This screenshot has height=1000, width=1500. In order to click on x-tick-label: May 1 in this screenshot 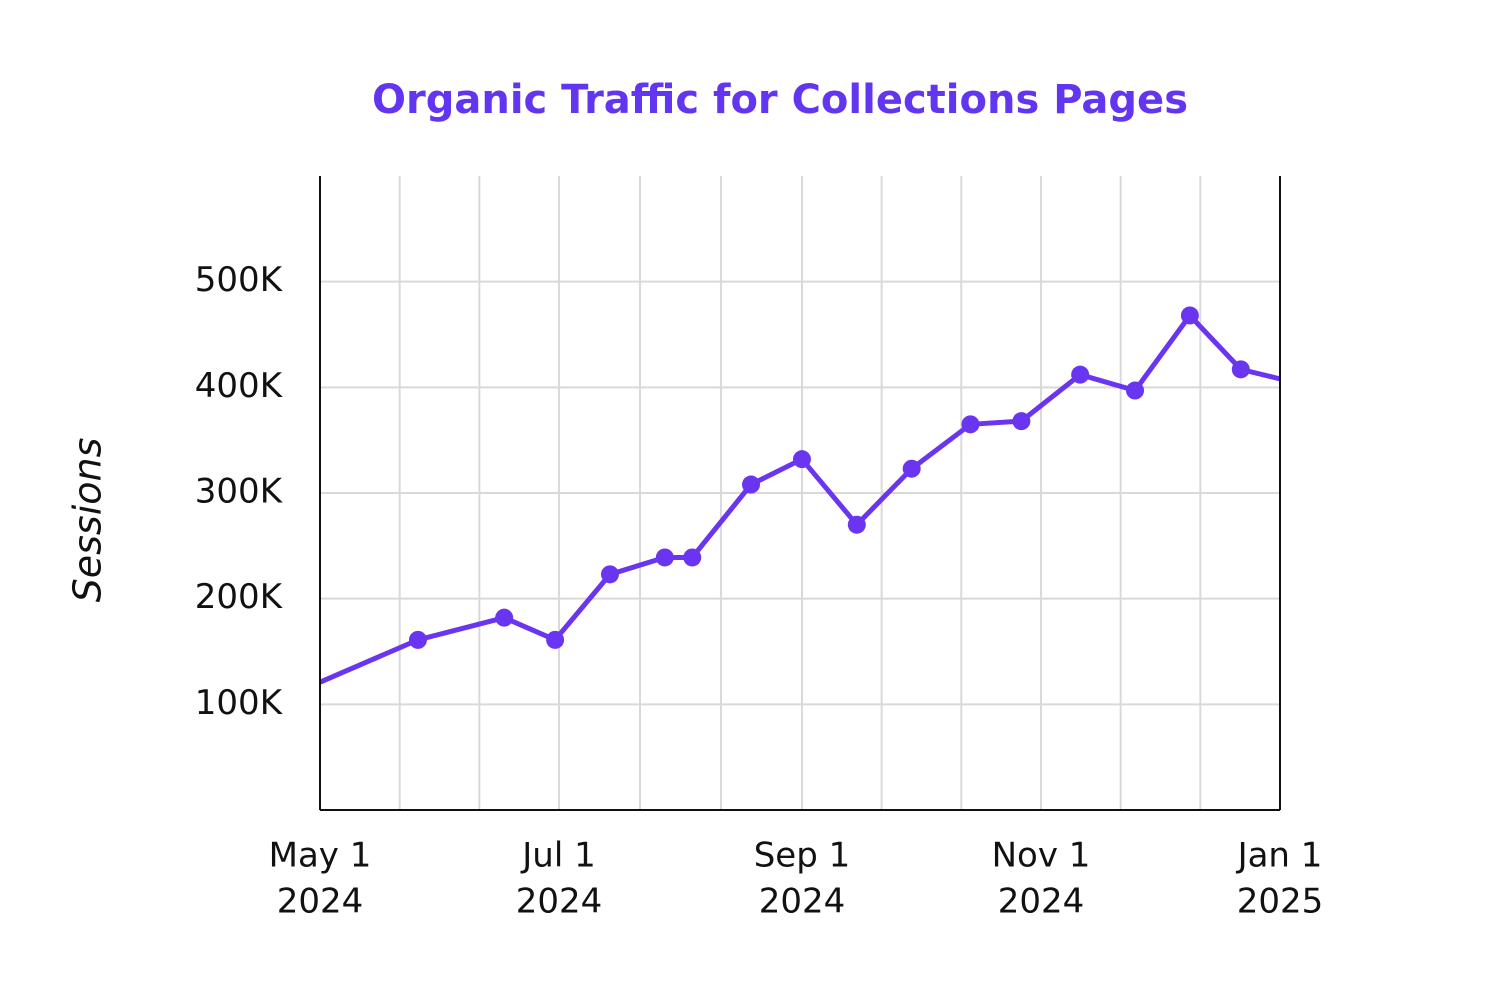, I will do `click(320, 856)`.